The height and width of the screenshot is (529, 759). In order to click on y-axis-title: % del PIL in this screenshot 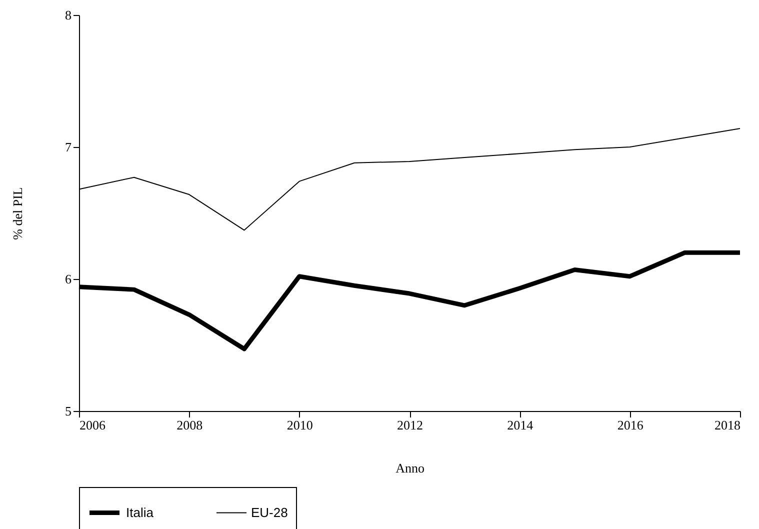, I will do `click(17, 213)`.